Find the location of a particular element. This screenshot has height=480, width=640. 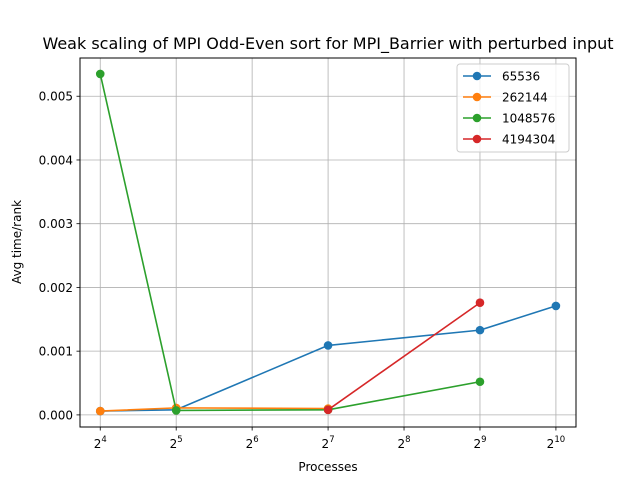

x-tick-label: 25 is located at coordinates (176, 443).